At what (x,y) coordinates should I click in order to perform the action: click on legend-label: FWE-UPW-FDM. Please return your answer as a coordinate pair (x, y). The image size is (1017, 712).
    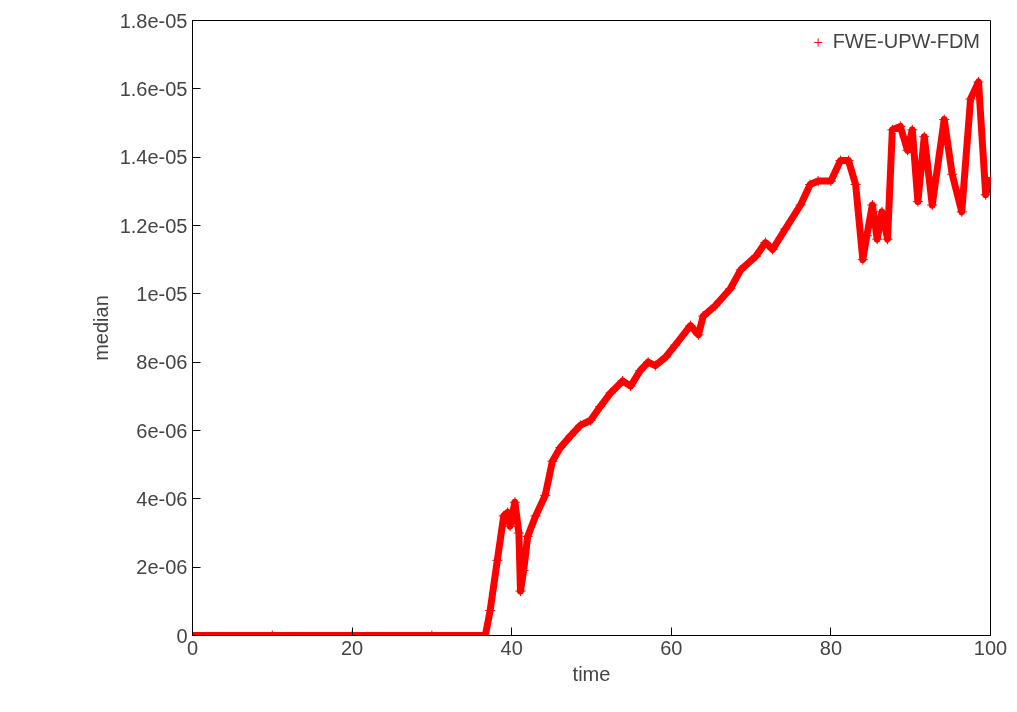
    Looking at the image, I should click on (906, 41).